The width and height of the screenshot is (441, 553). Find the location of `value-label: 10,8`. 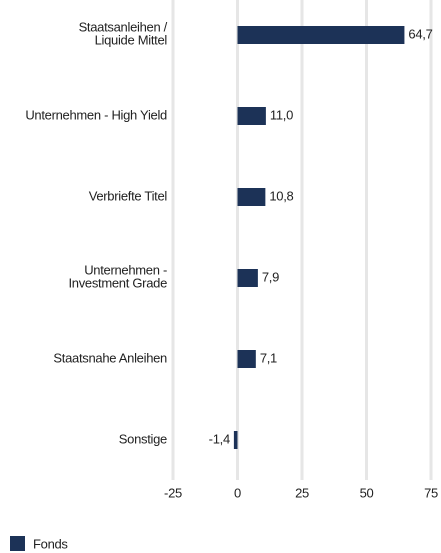

value-label: 10,8 is located at coordinates (281, 195).